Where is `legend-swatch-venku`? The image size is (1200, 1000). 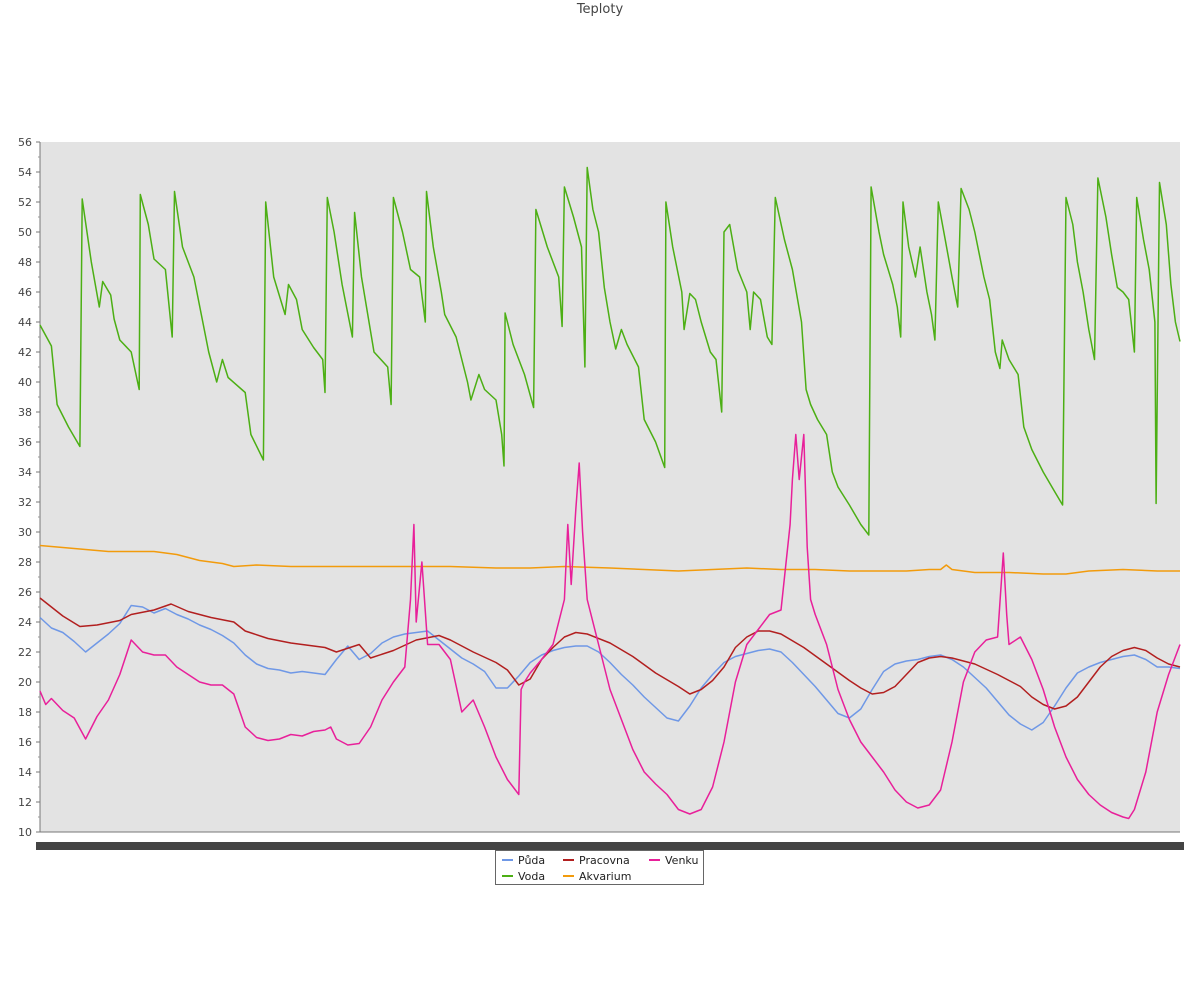
legend-swatch-venku is located at coordinates (654, 860).